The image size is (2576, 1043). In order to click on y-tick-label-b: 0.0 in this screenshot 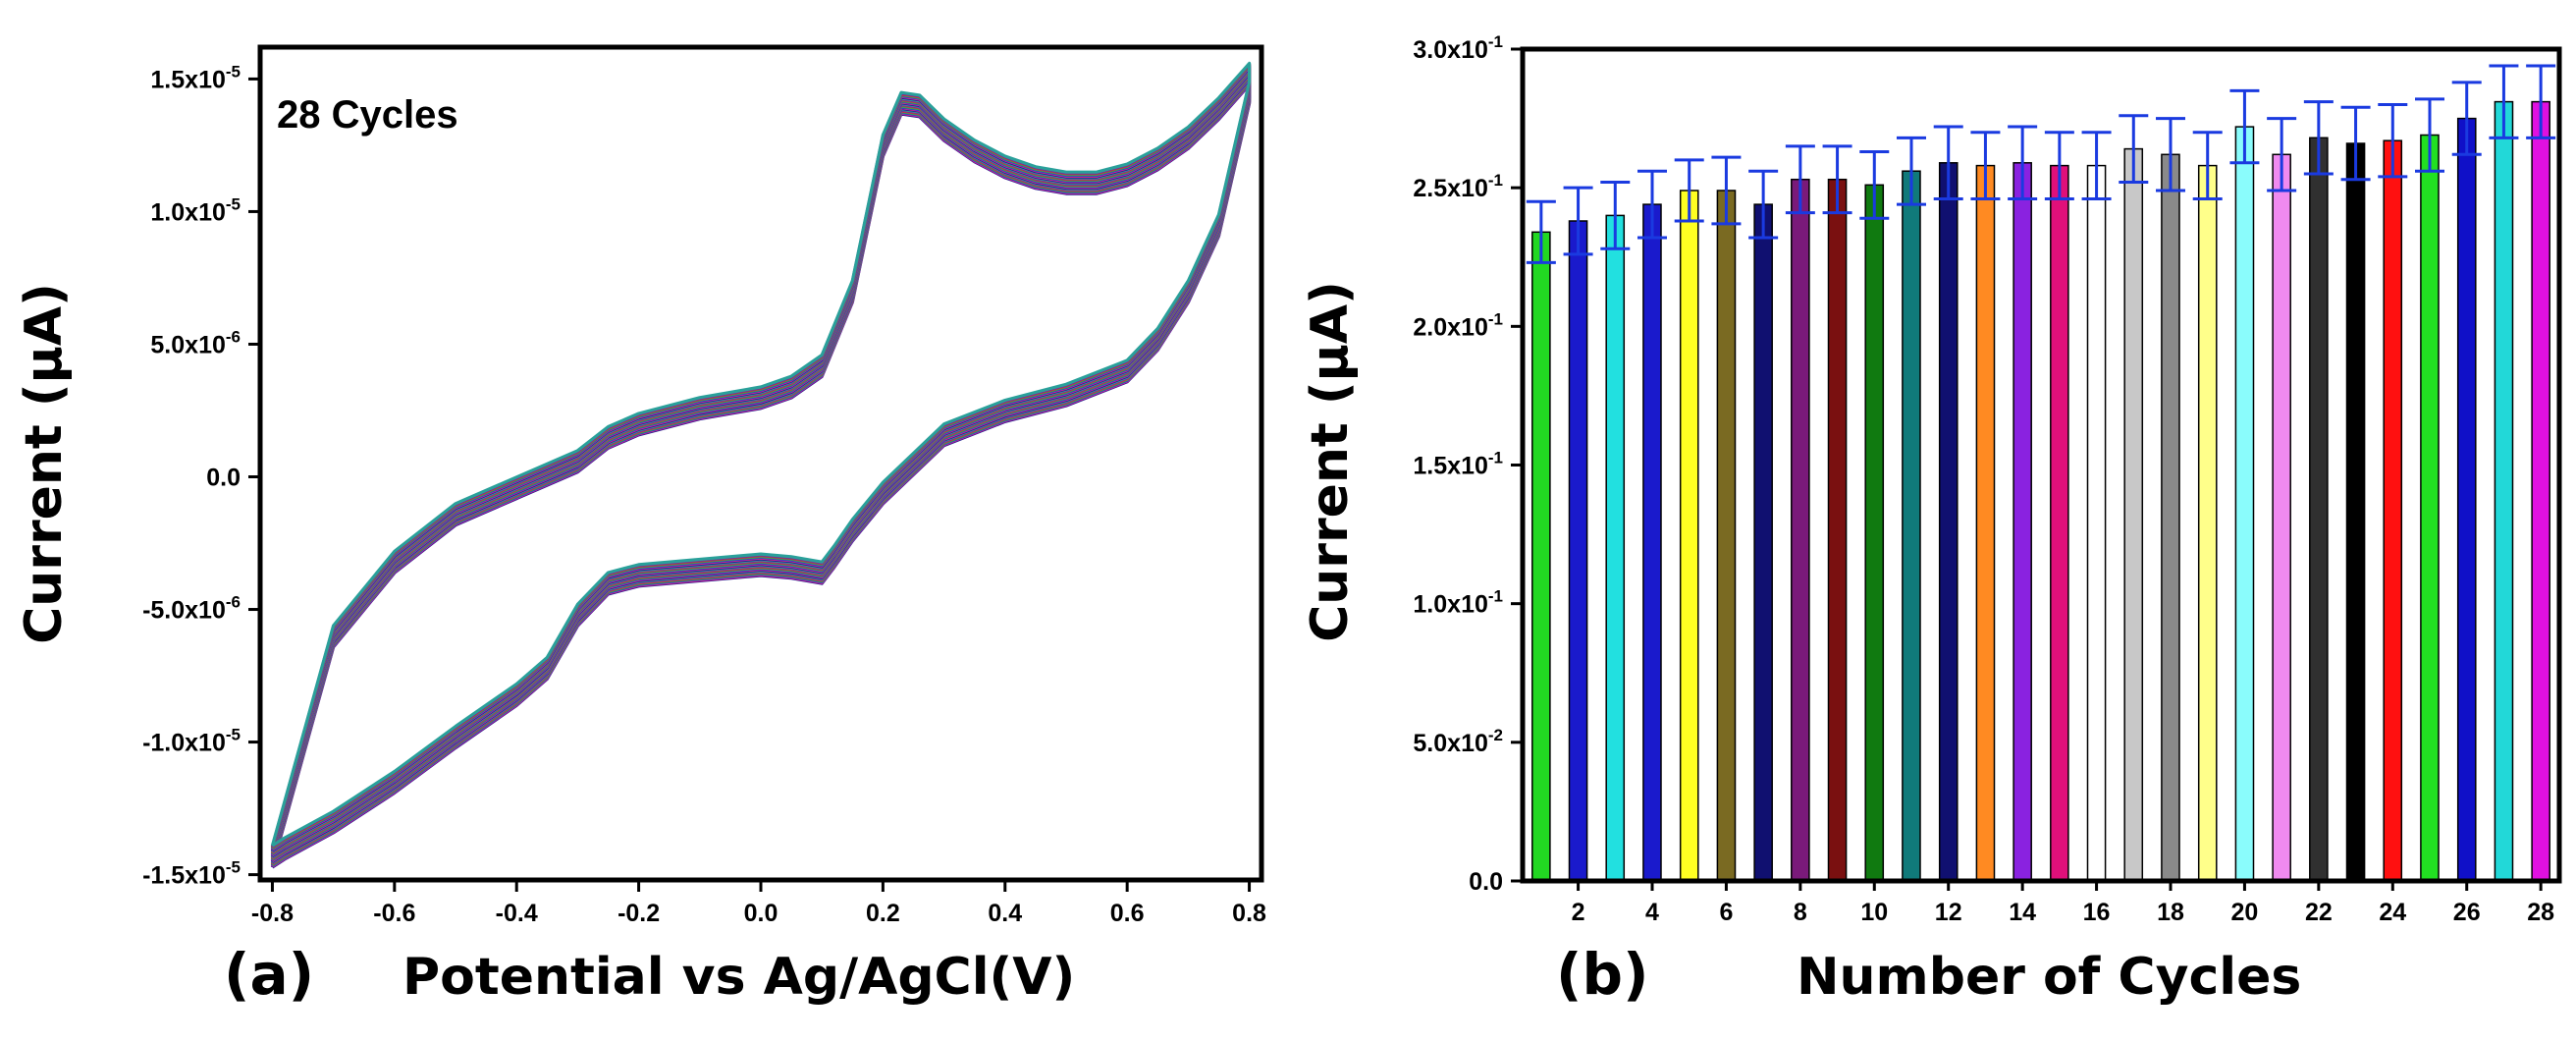, I will do `click(1486, 882)`.